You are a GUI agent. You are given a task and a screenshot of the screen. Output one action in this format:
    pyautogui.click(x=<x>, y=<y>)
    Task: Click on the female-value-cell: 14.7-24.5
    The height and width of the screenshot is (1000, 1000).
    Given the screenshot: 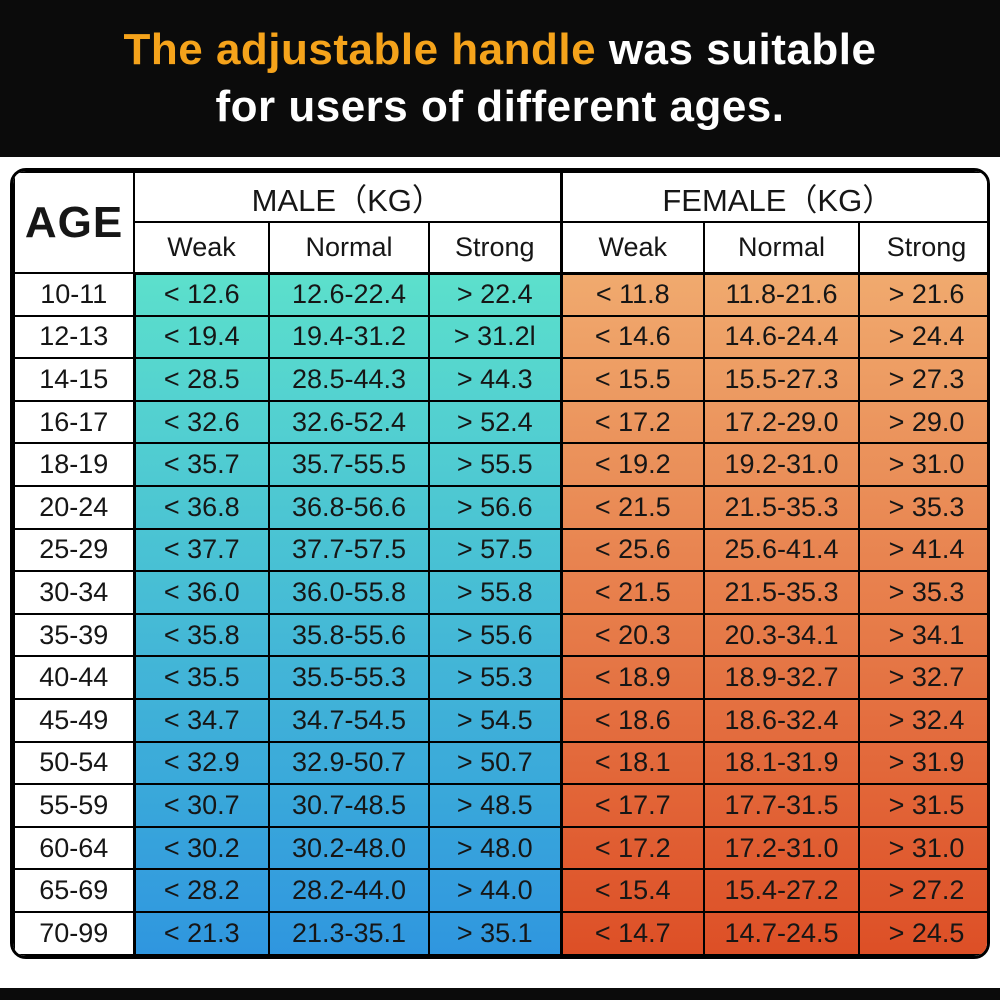 What is the action you would take?
    pyautogui.click(x=782, y=933)
    